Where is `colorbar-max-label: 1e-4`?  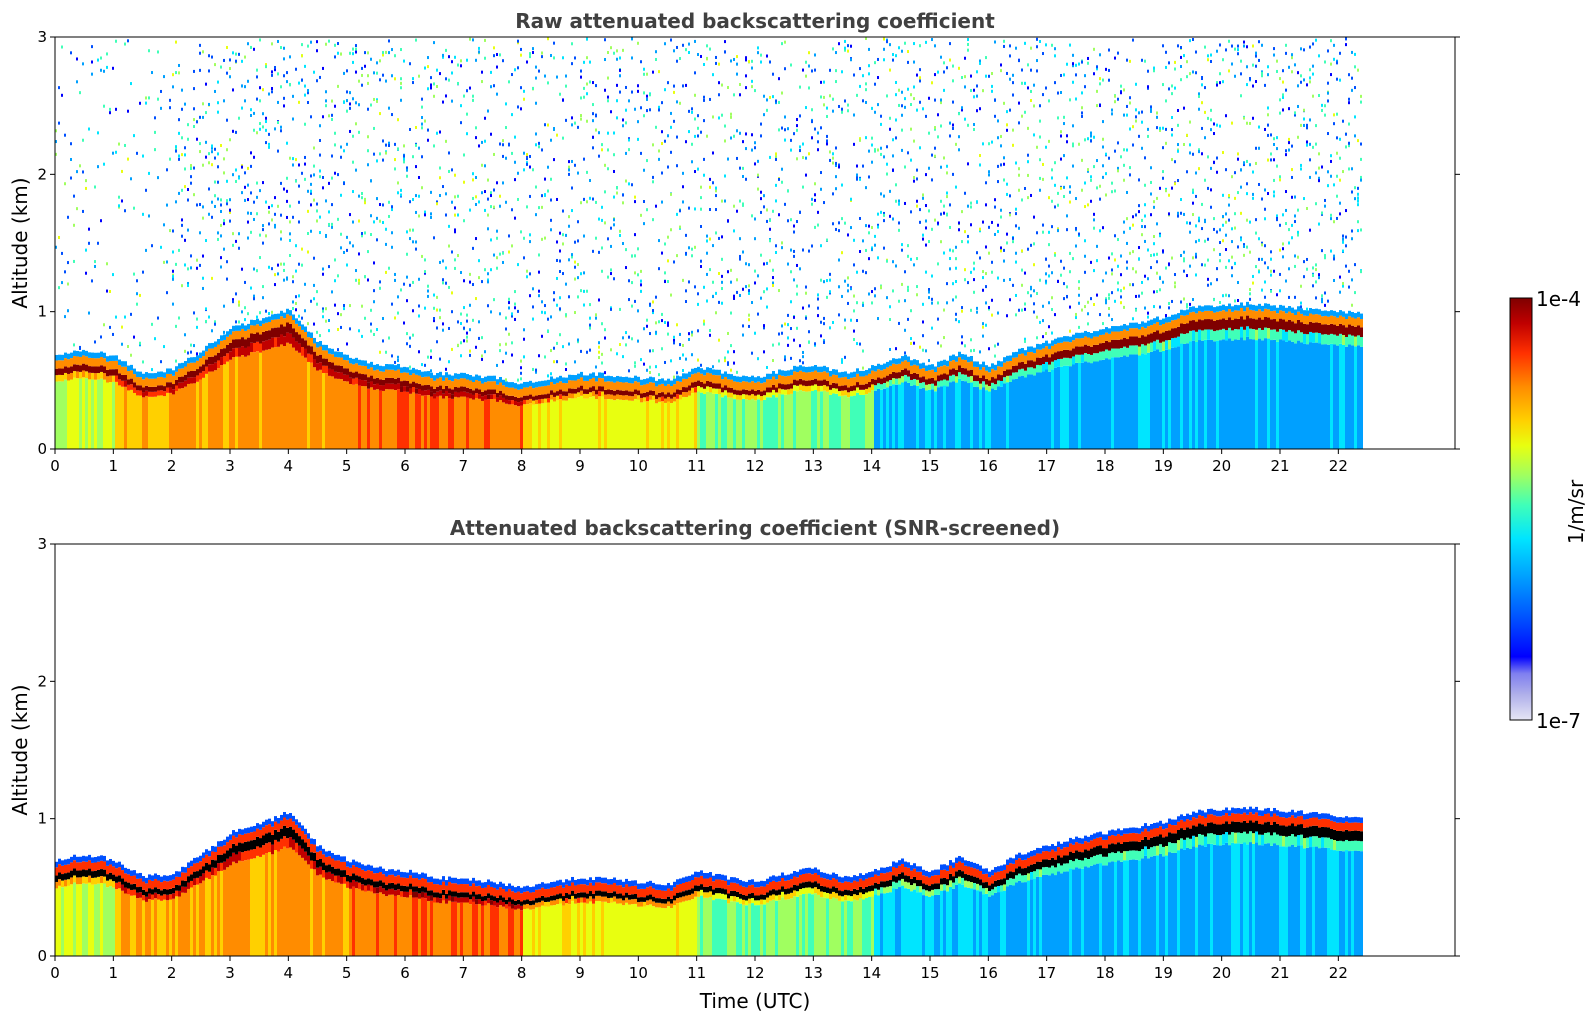 colorbar-max-label: 1e-4 is located at coordinates (1558, 299).